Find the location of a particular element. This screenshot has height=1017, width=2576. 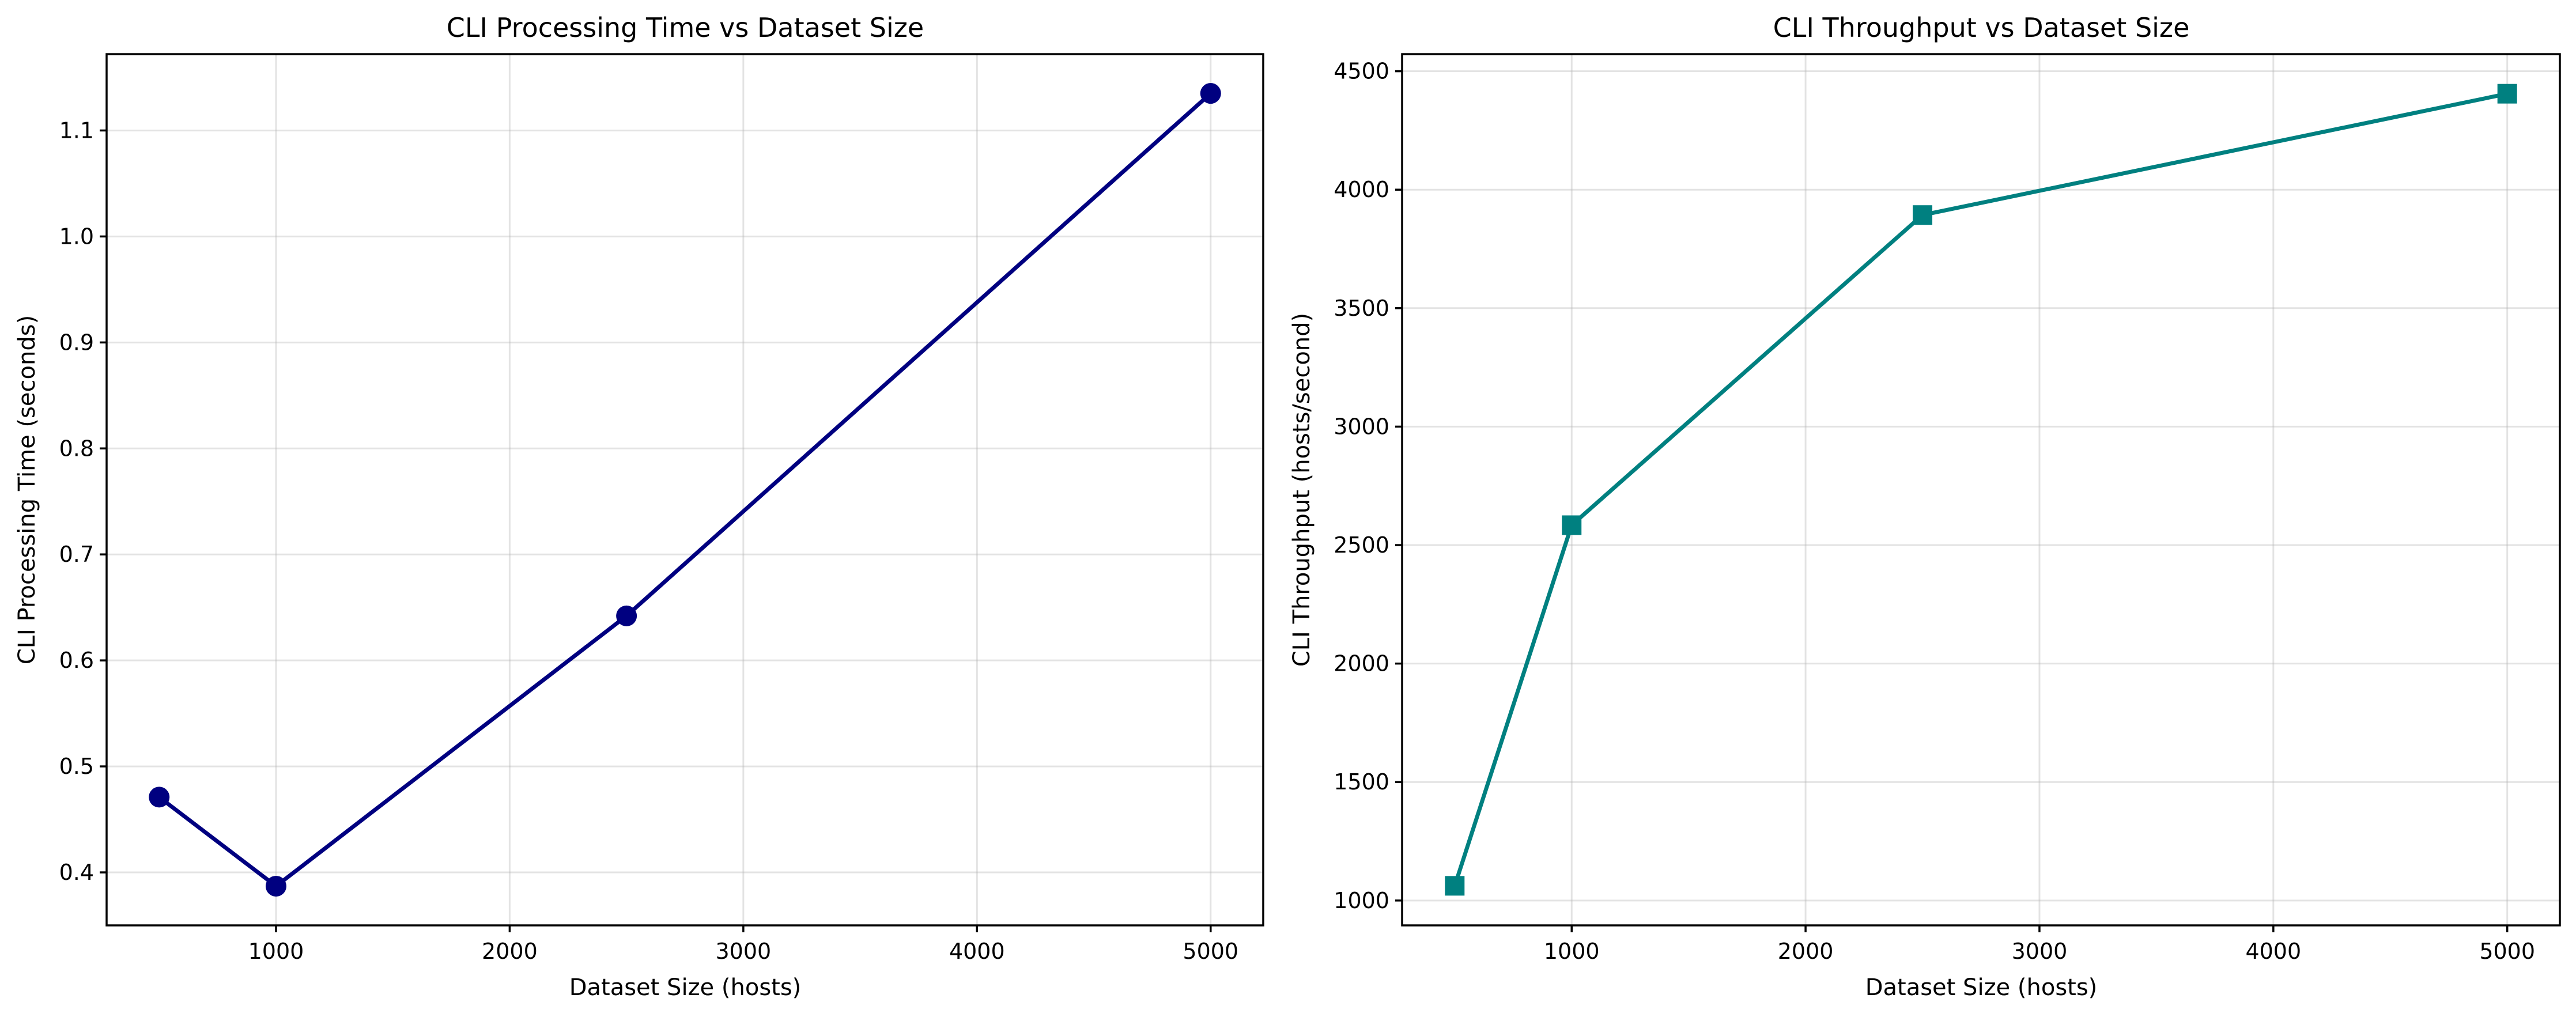

y-tick-label: 4000 is located at coordinates (1361, 189).